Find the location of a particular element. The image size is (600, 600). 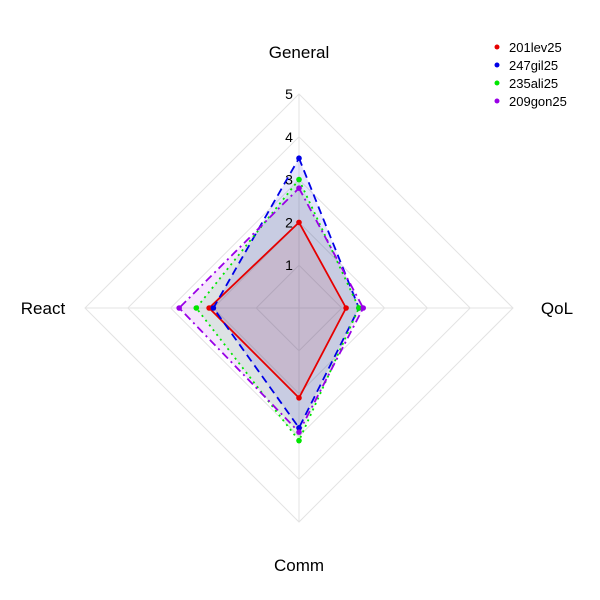

data-point-201lev25-general is located at coordinates (299, 222).